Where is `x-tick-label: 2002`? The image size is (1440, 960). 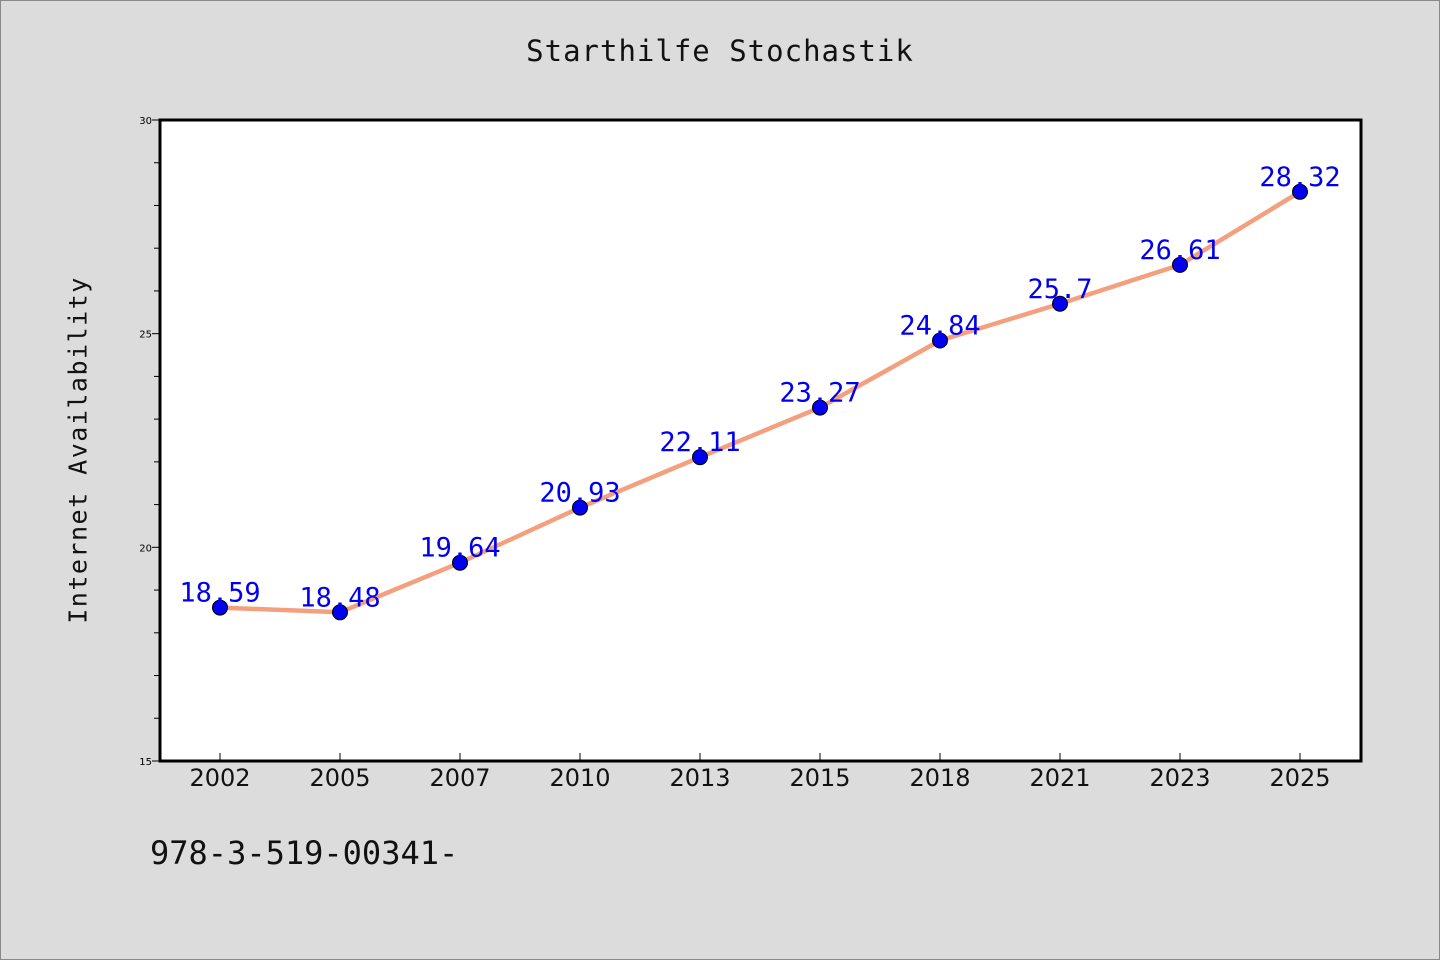
x-tick-label: 2002 is located at coordinates (219, 778).